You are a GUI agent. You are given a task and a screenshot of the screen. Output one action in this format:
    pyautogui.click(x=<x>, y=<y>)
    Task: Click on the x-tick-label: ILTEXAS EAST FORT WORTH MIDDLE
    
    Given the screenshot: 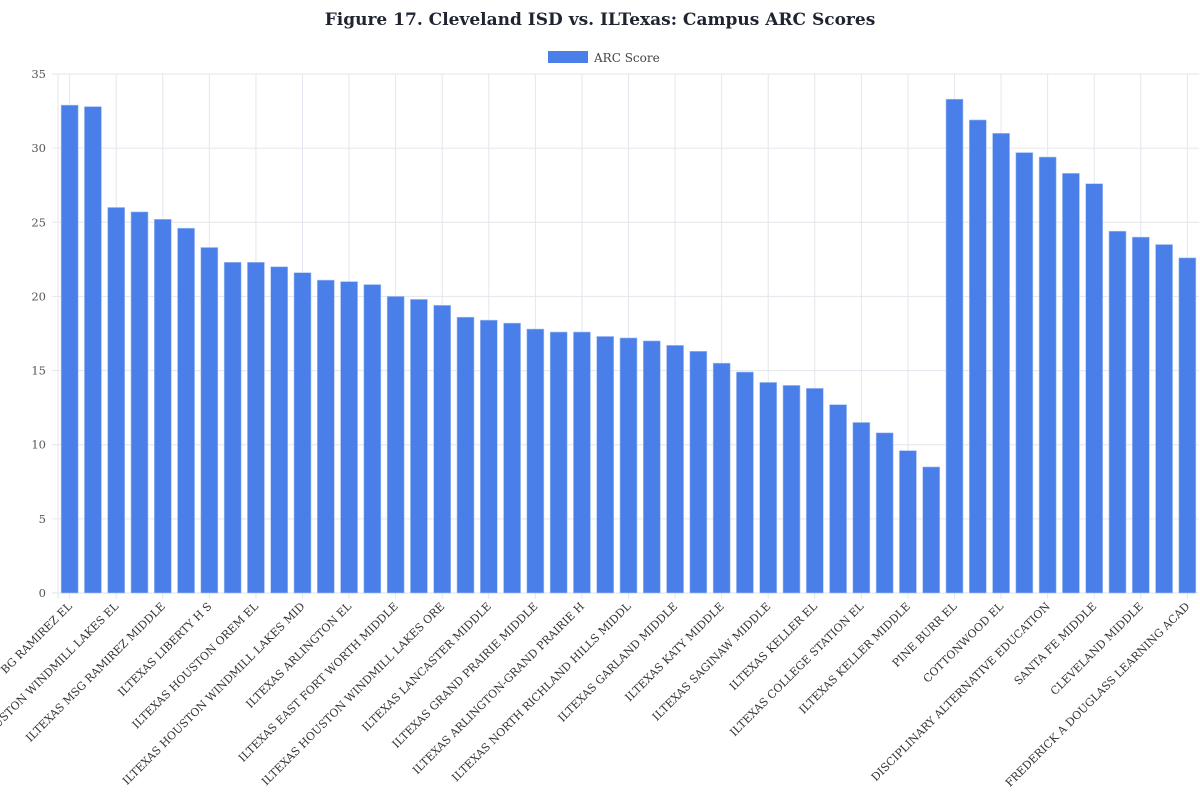 What is the action you would take?
    pyautogui.click(x=318, y=682)
    